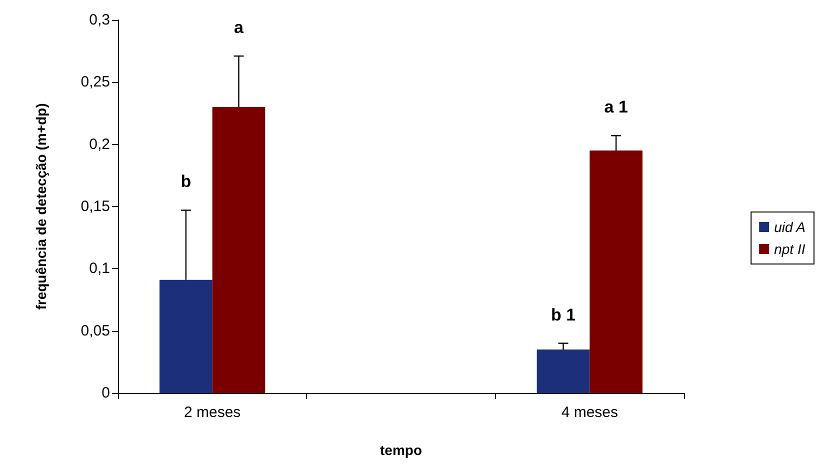 This screenshot has width=816, height=476. Describe the element at coordinates (616, 107) in the screenshot. I see `annotation: a 1` at that location.